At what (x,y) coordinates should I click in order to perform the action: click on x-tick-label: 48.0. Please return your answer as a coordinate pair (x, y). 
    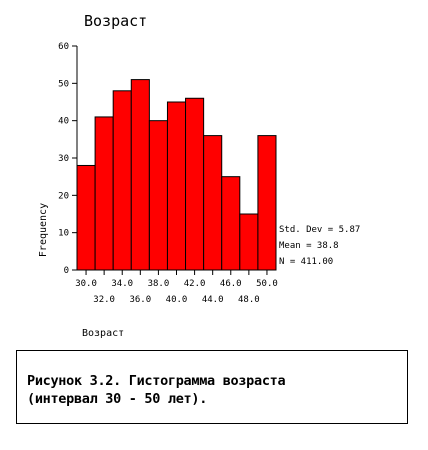
    Looking at the image, I should click on (249, 300).